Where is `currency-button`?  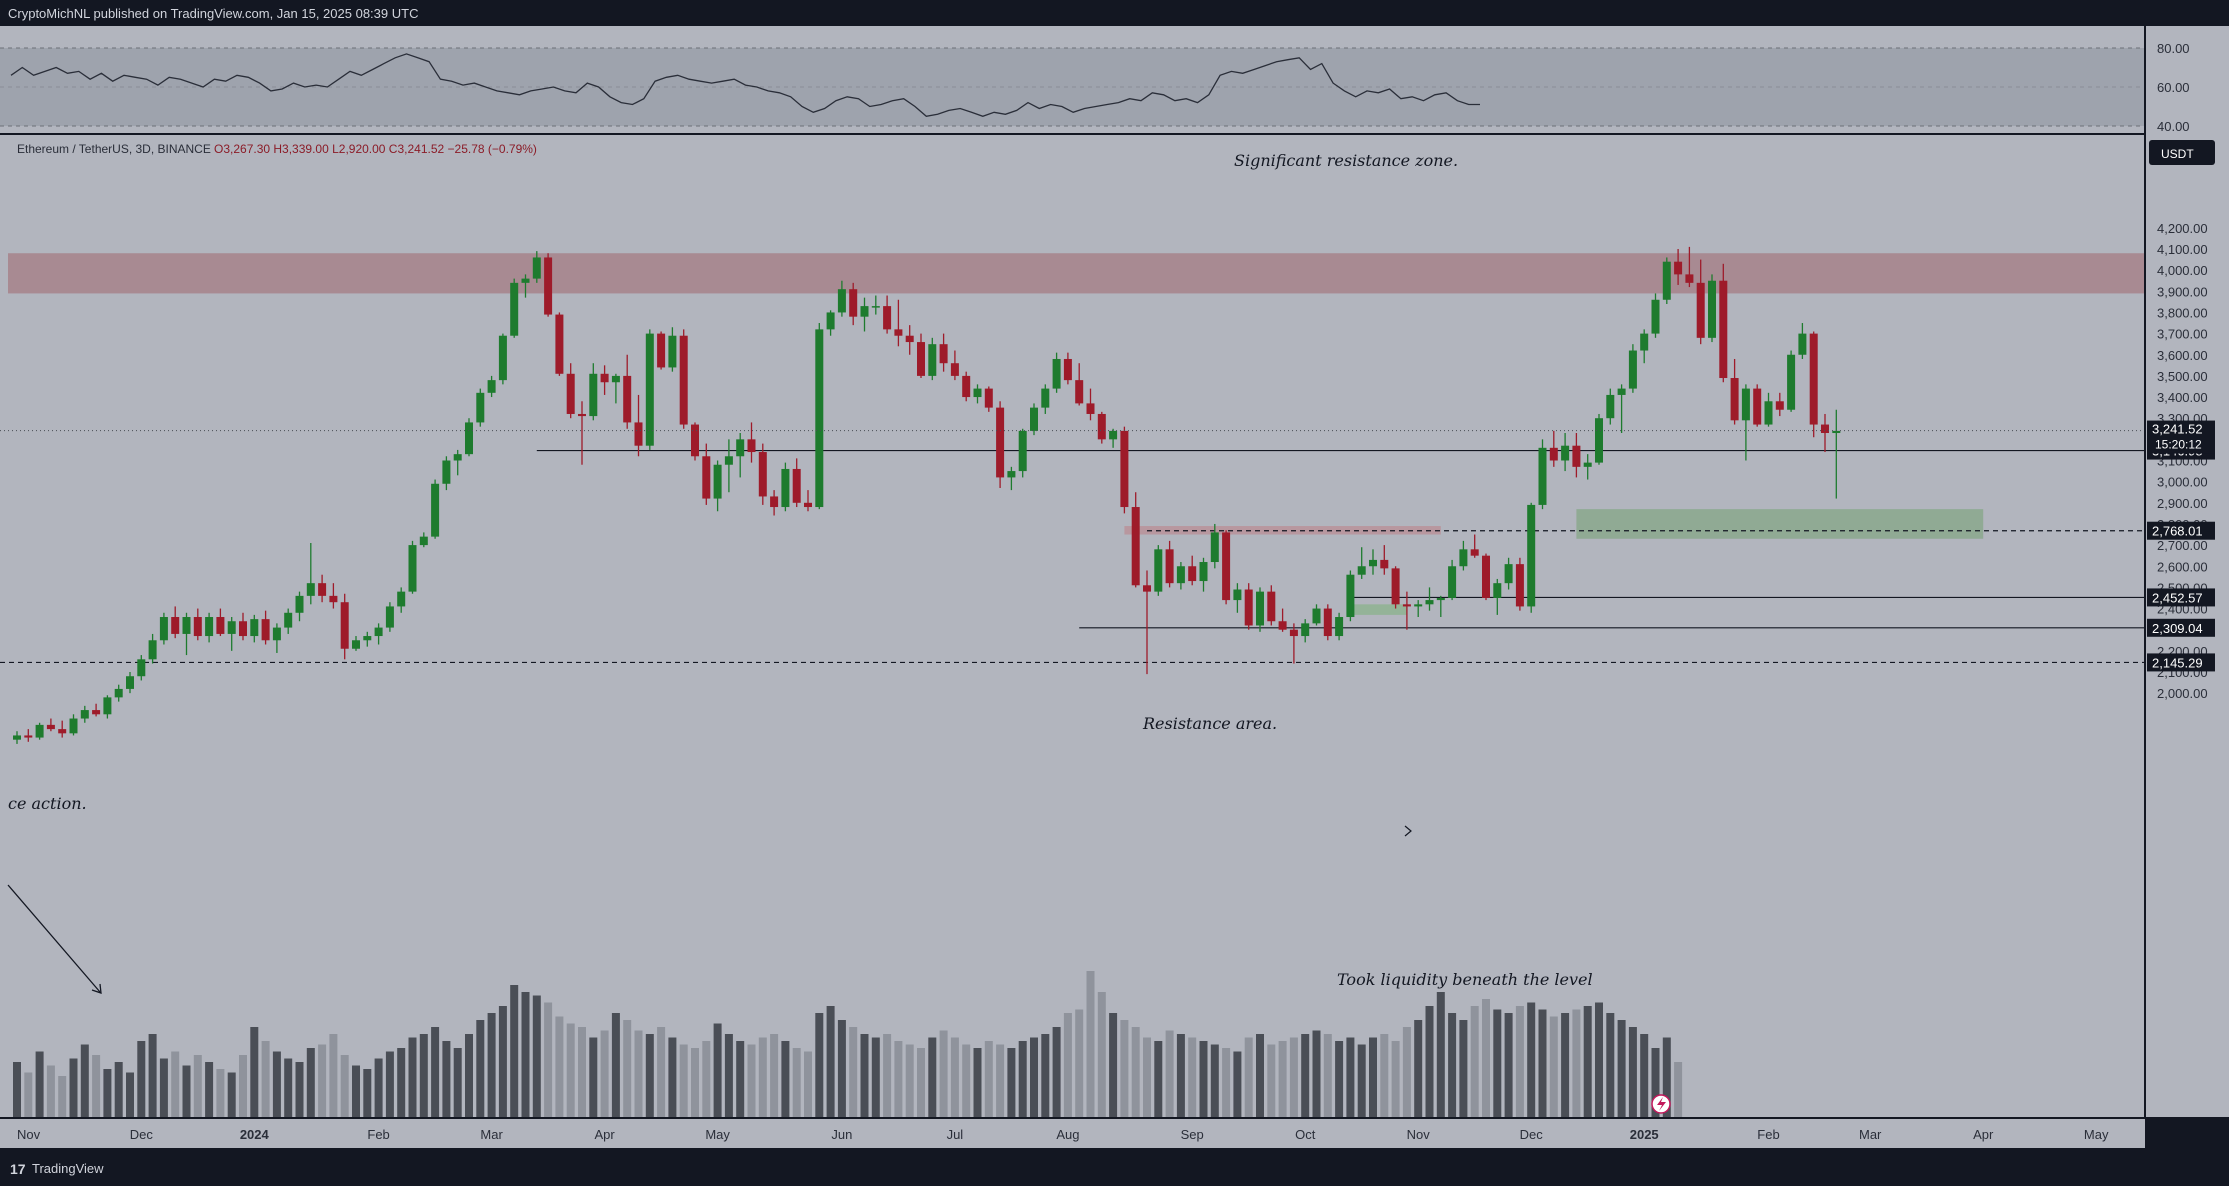 currency-button is located at coordinates (2182, 152).